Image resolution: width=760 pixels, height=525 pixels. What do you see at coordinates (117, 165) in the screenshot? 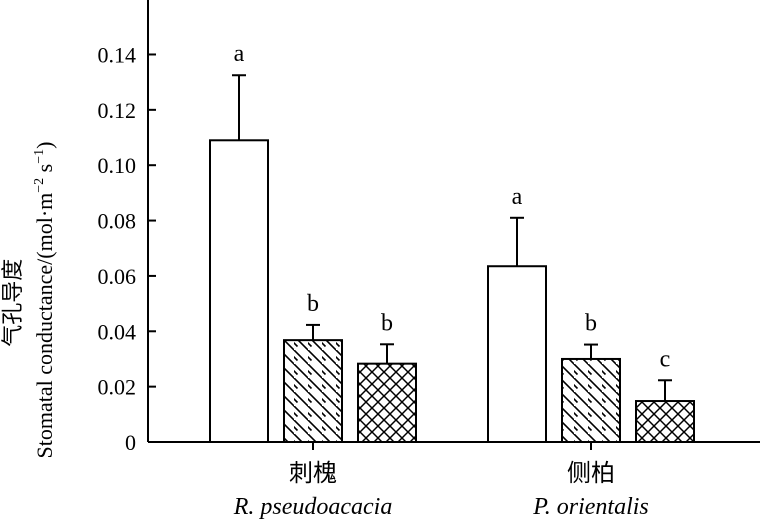
I see `y-tick-label: 0.10` at bounding box center [117, 165].